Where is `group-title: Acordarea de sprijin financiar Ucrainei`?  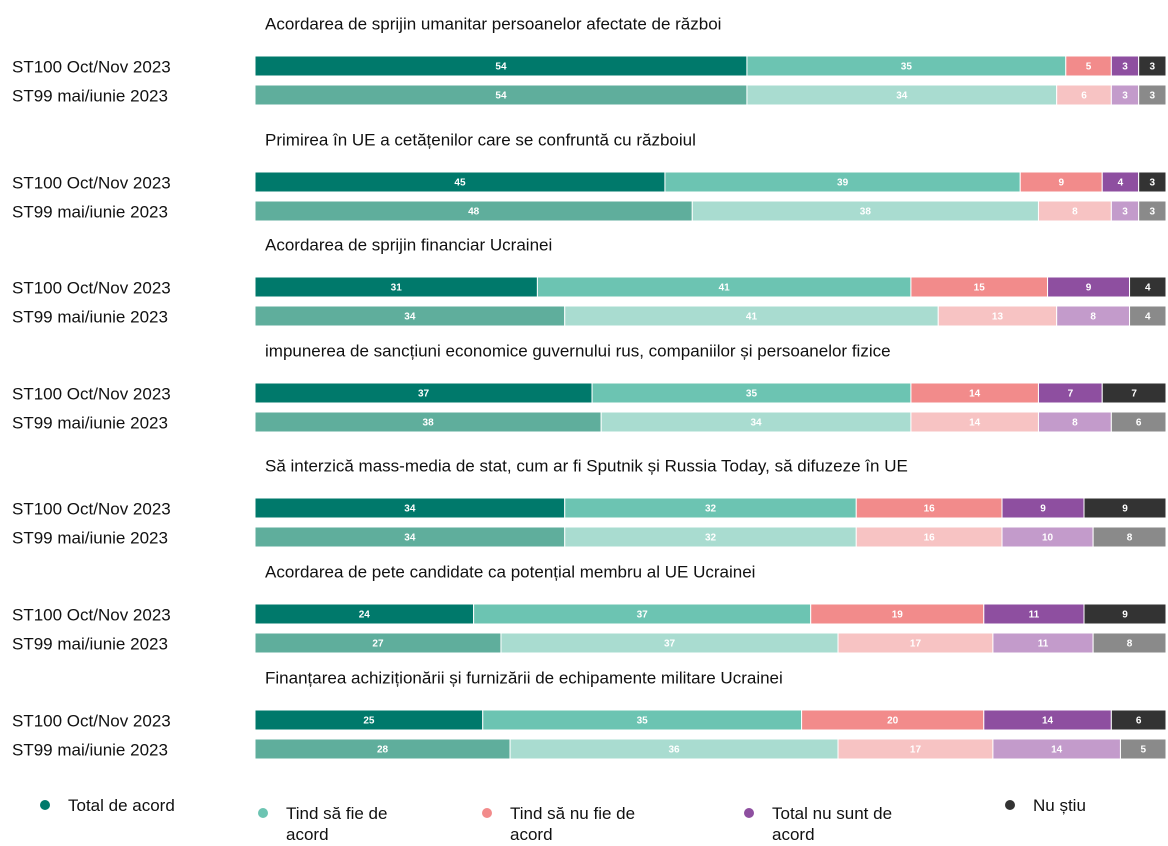
group-title: Acordarea de sprijin financiar Ucrainei is located at coordinates (408, 244).